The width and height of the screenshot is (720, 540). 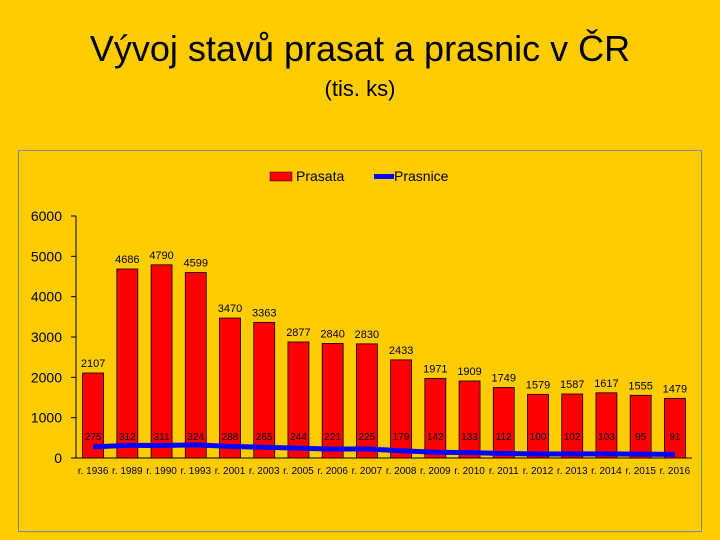 What do you see at coordinates (46, 337) in the screenshot?
I see `y-tick-label: 3000` at bounding box center [46, 337].